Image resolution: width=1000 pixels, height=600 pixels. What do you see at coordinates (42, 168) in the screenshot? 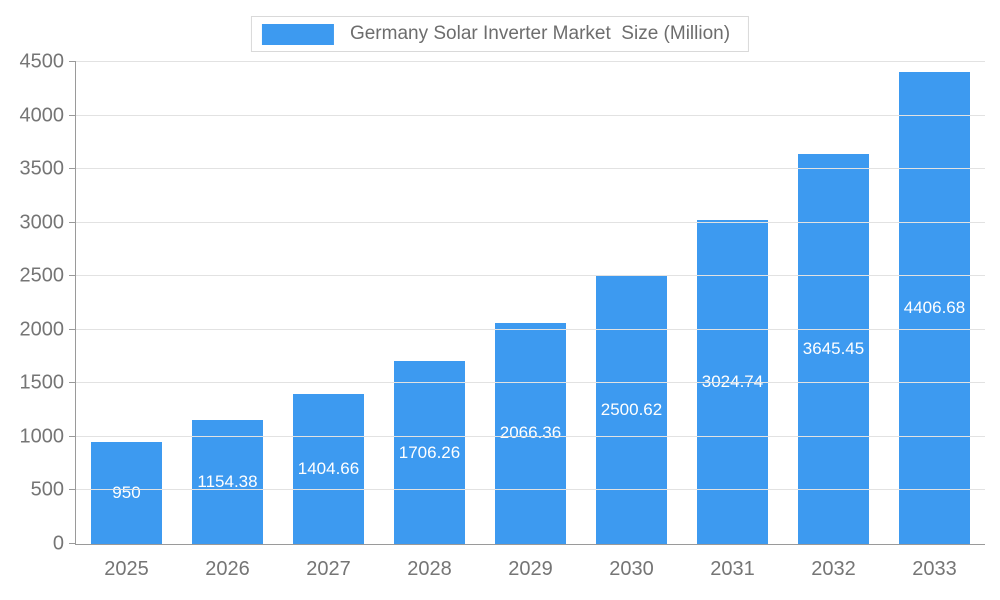
I see `y-axis-tick-label: 3500` at bounding box center [42, 168].